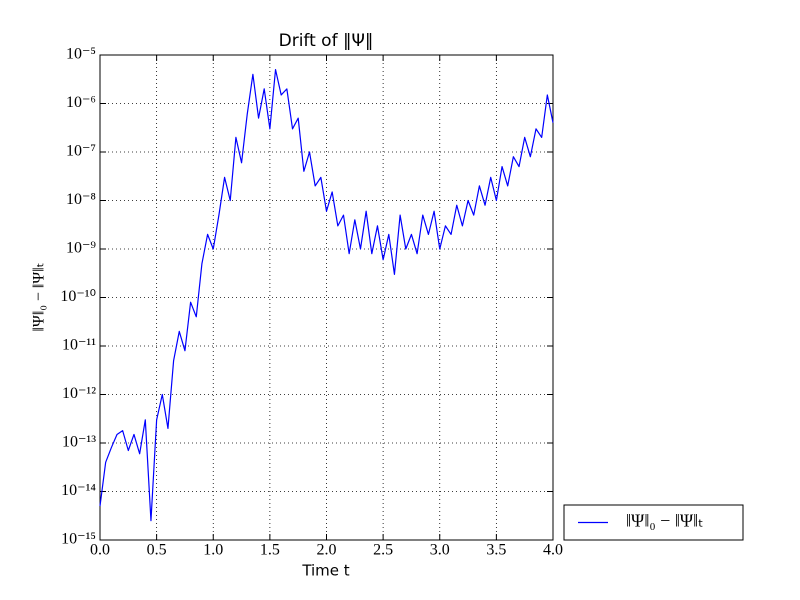 The image size is (800, 600). I want to click on y-tick-label: 10⁻¹¹, so click(79, 345).